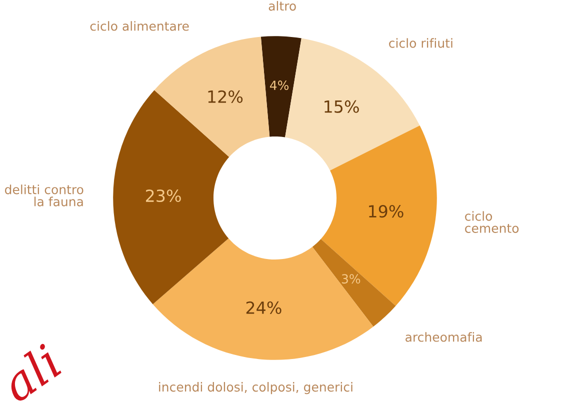 This screenshot has height=409, width=561. Describe the element at coordinates (44, 195) in the screenshot. I see `slice-label: delitti contro la fauna` at that location.